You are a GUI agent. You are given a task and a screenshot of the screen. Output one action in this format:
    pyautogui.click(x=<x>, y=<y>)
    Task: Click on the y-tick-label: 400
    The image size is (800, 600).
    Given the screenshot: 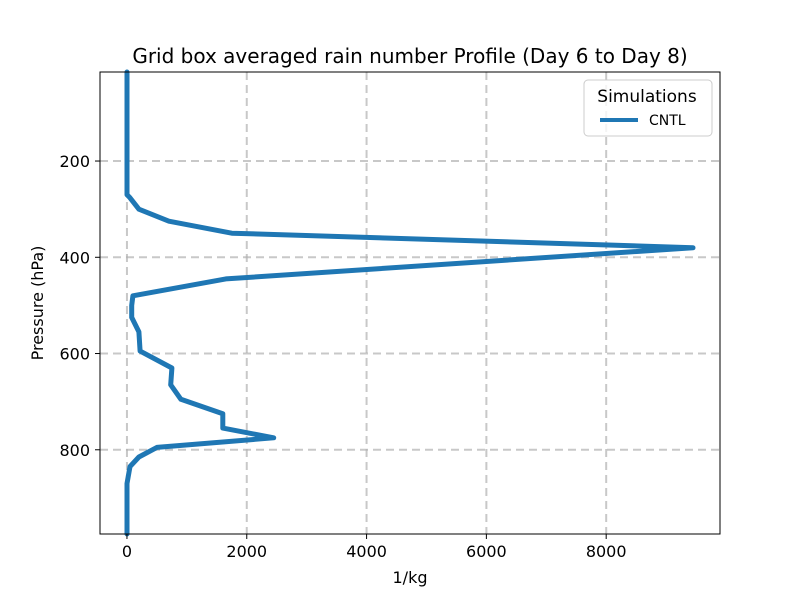 What is the action you would take?
    pyautogui.click(x=74, y=257)
    